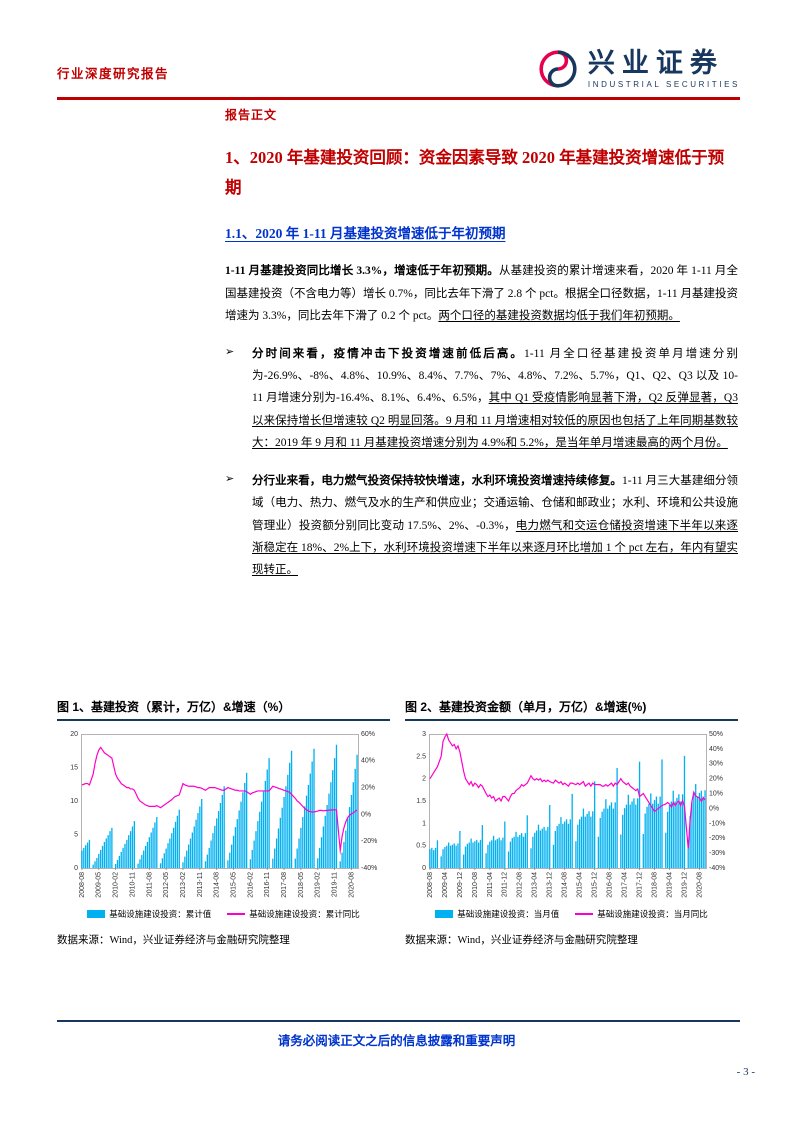 The height and width of the screenshot is (1122, 793). What do you see at coordinates (558, 69) in the screenshot?
I see `brand-logo-icon` at bounding box center [558, 69].